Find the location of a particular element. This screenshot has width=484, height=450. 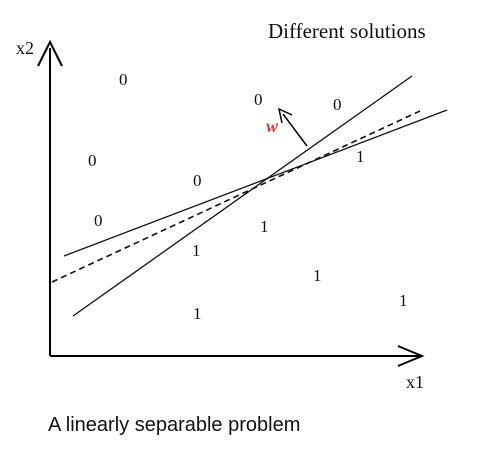

weight-vector-arrowhead is located at coordinates (285, 115).